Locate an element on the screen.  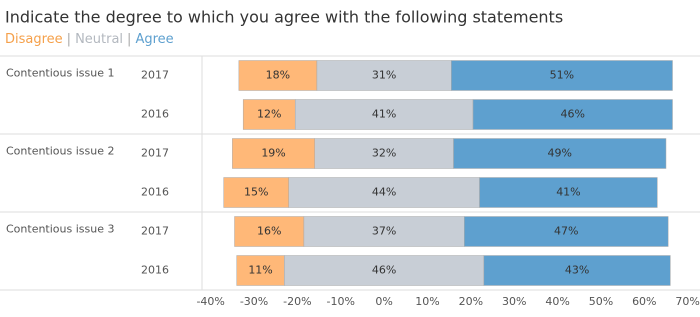
group-label: Contentious issue 3 is located at coordinates (60, 229).